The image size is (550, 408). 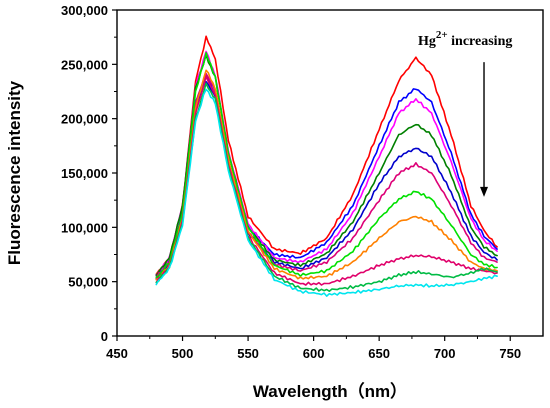 I want to click on x-tick-label: 700, so click(x=445, y=353).